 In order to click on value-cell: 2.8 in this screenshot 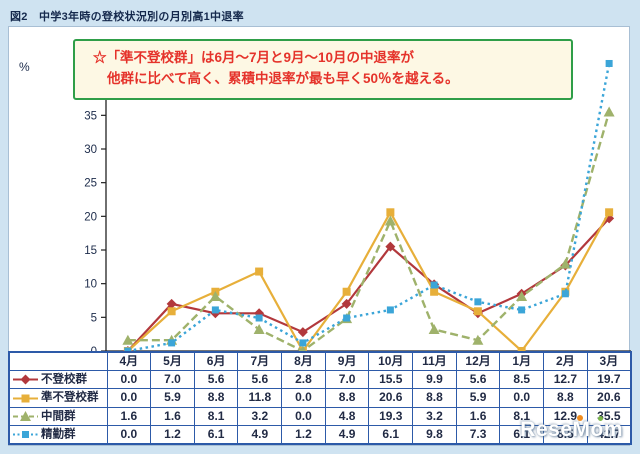, I will do `click(303, 379)`.